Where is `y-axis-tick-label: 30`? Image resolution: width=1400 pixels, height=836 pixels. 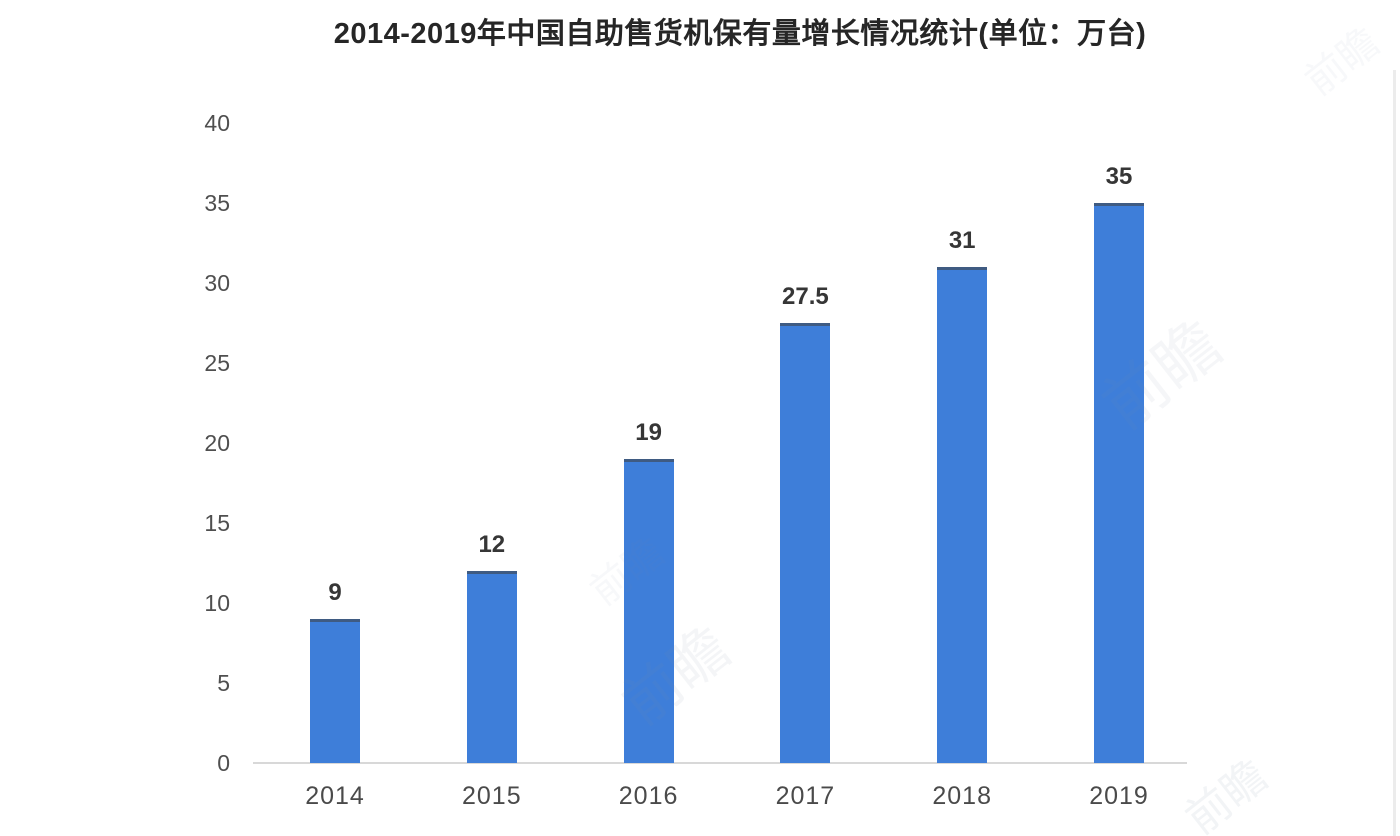
y-axis-tick-label: 30 is located at coordinates (217, 283).